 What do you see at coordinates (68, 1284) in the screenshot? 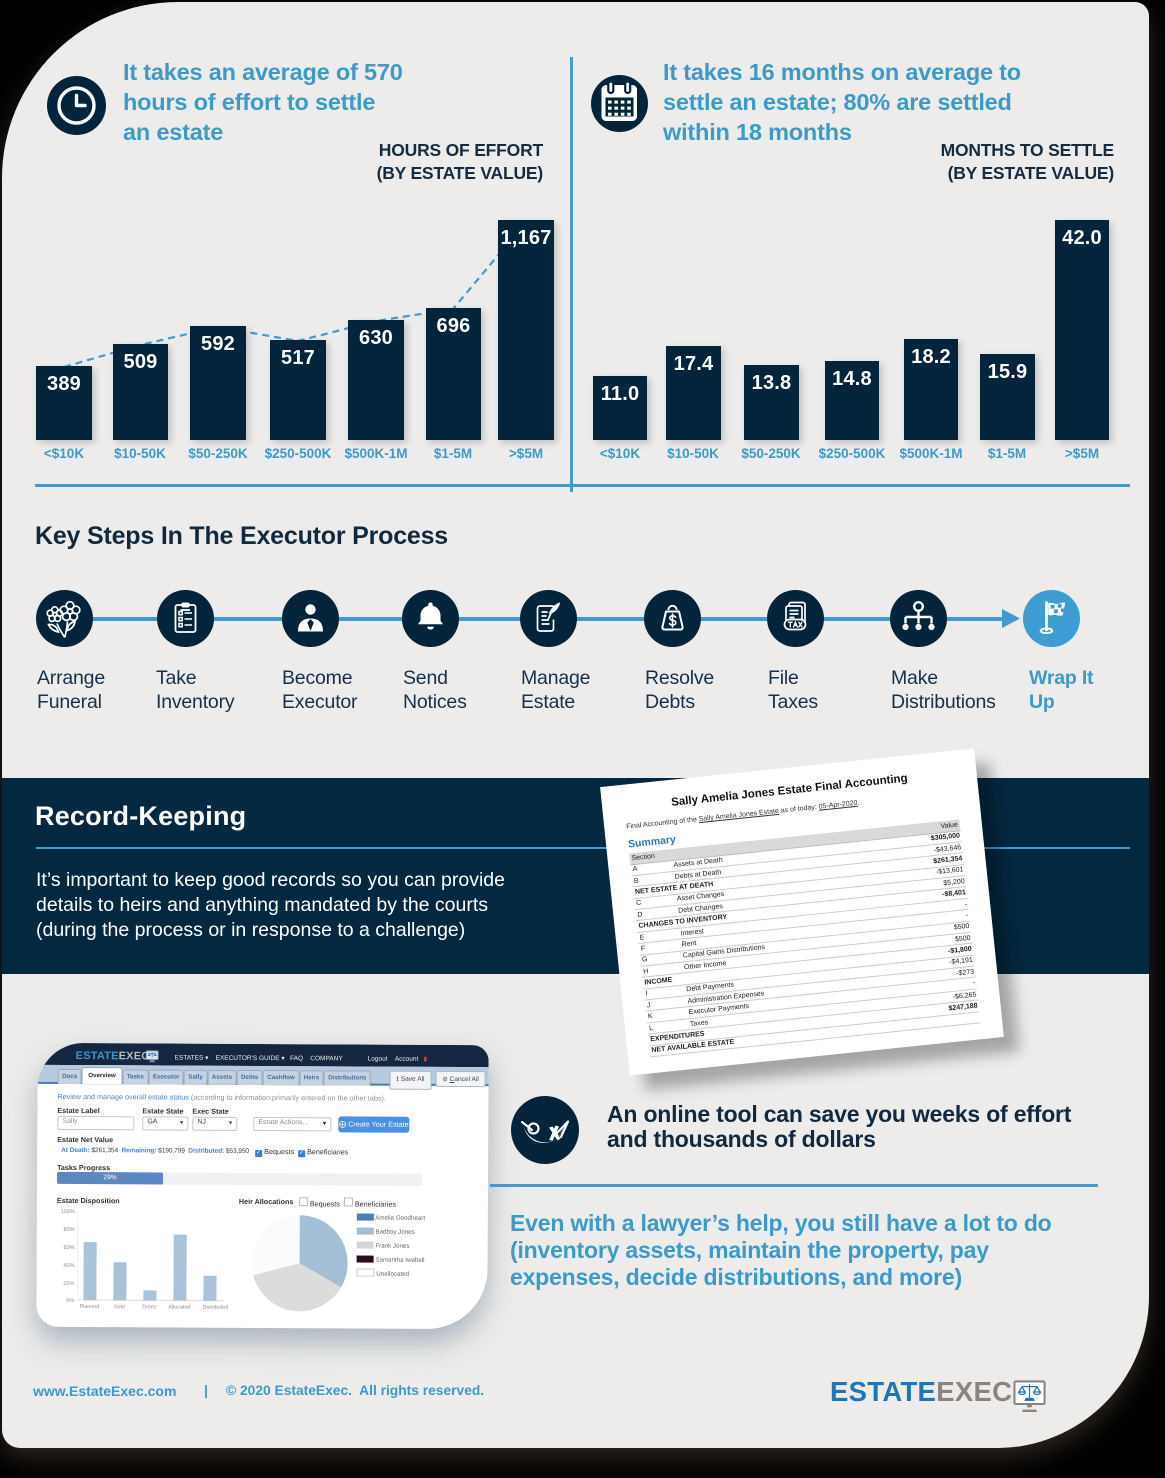
I see `svg-text: 20%` at bounding box center [68, 1284].